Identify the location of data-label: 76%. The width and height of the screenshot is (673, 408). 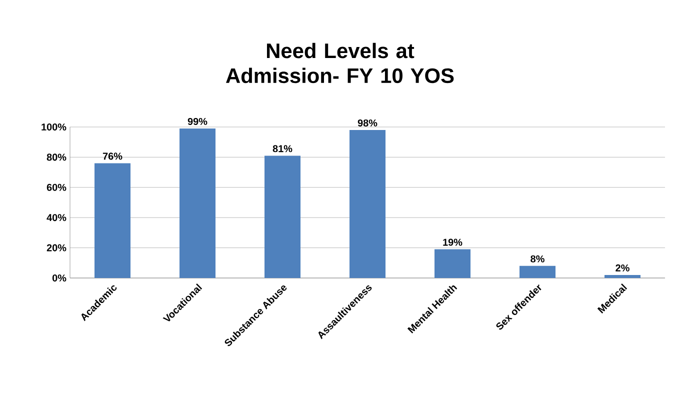
(112, 156).